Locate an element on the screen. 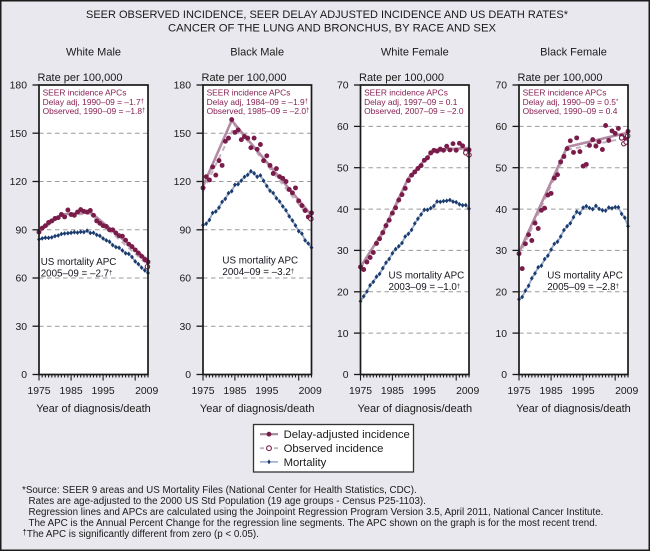  svg-text: Delay adj, 1990–09 = 0.5* is located at coordinates (571, 102).